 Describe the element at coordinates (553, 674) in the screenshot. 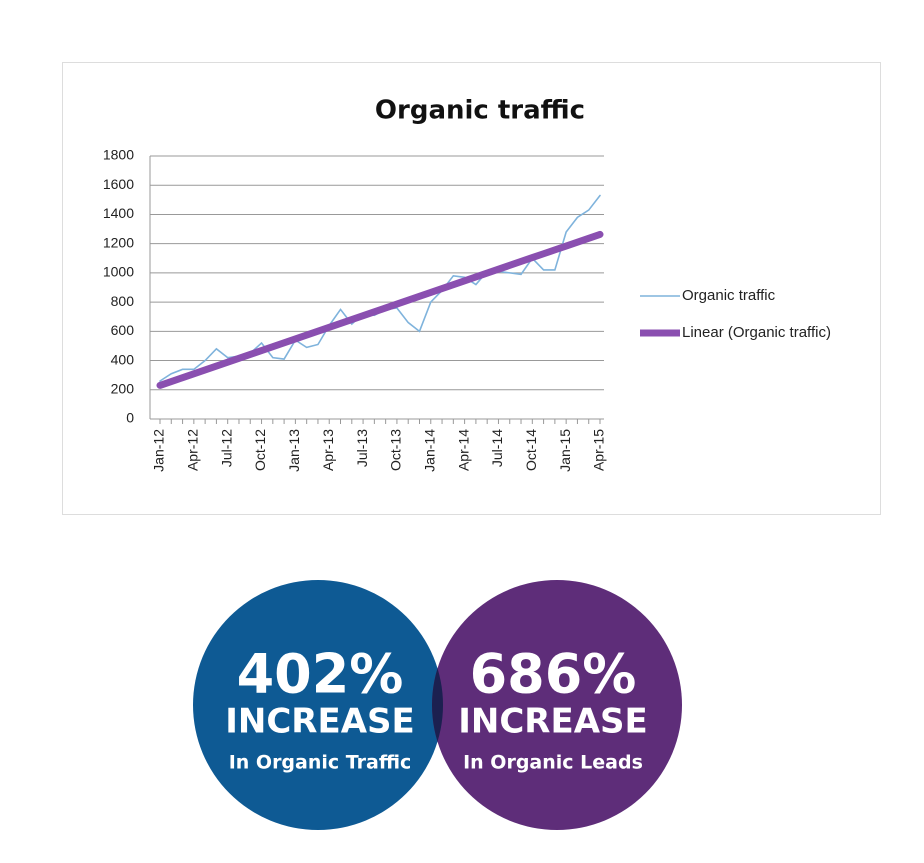

I see `stat-value: 686%` at that location.